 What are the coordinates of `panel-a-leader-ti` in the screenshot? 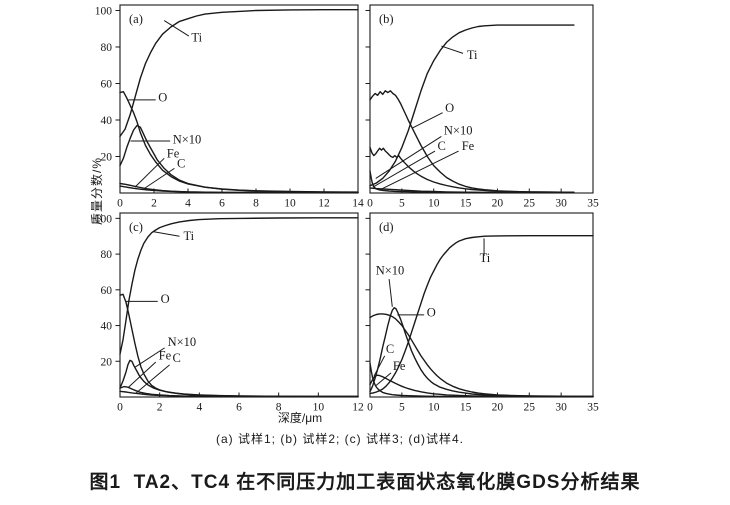 It's located at (176, 28).